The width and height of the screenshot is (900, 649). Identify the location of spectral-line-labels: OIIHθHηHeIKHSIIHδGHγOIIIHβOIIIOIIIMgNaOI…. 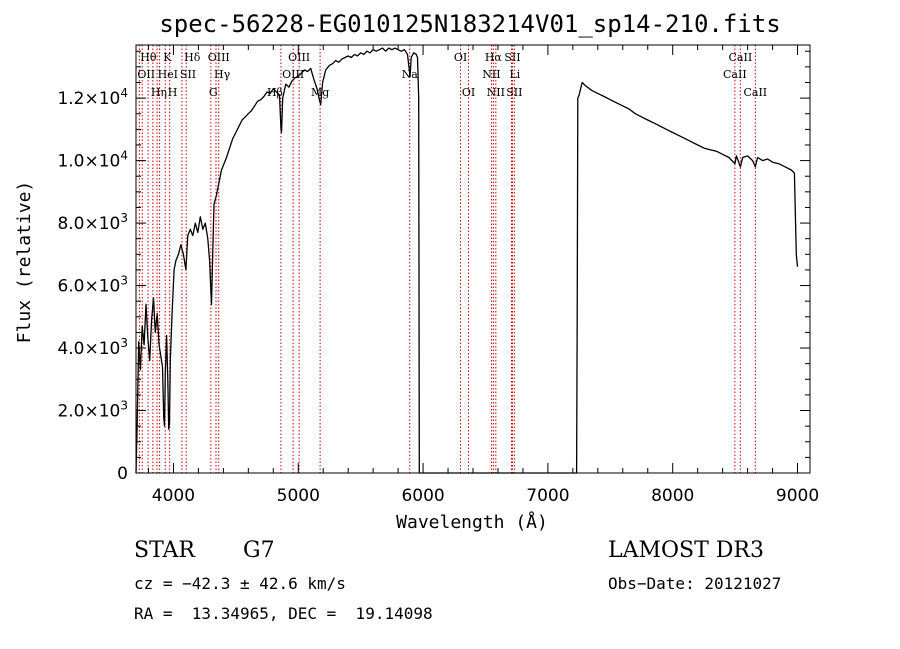
(452, 75).